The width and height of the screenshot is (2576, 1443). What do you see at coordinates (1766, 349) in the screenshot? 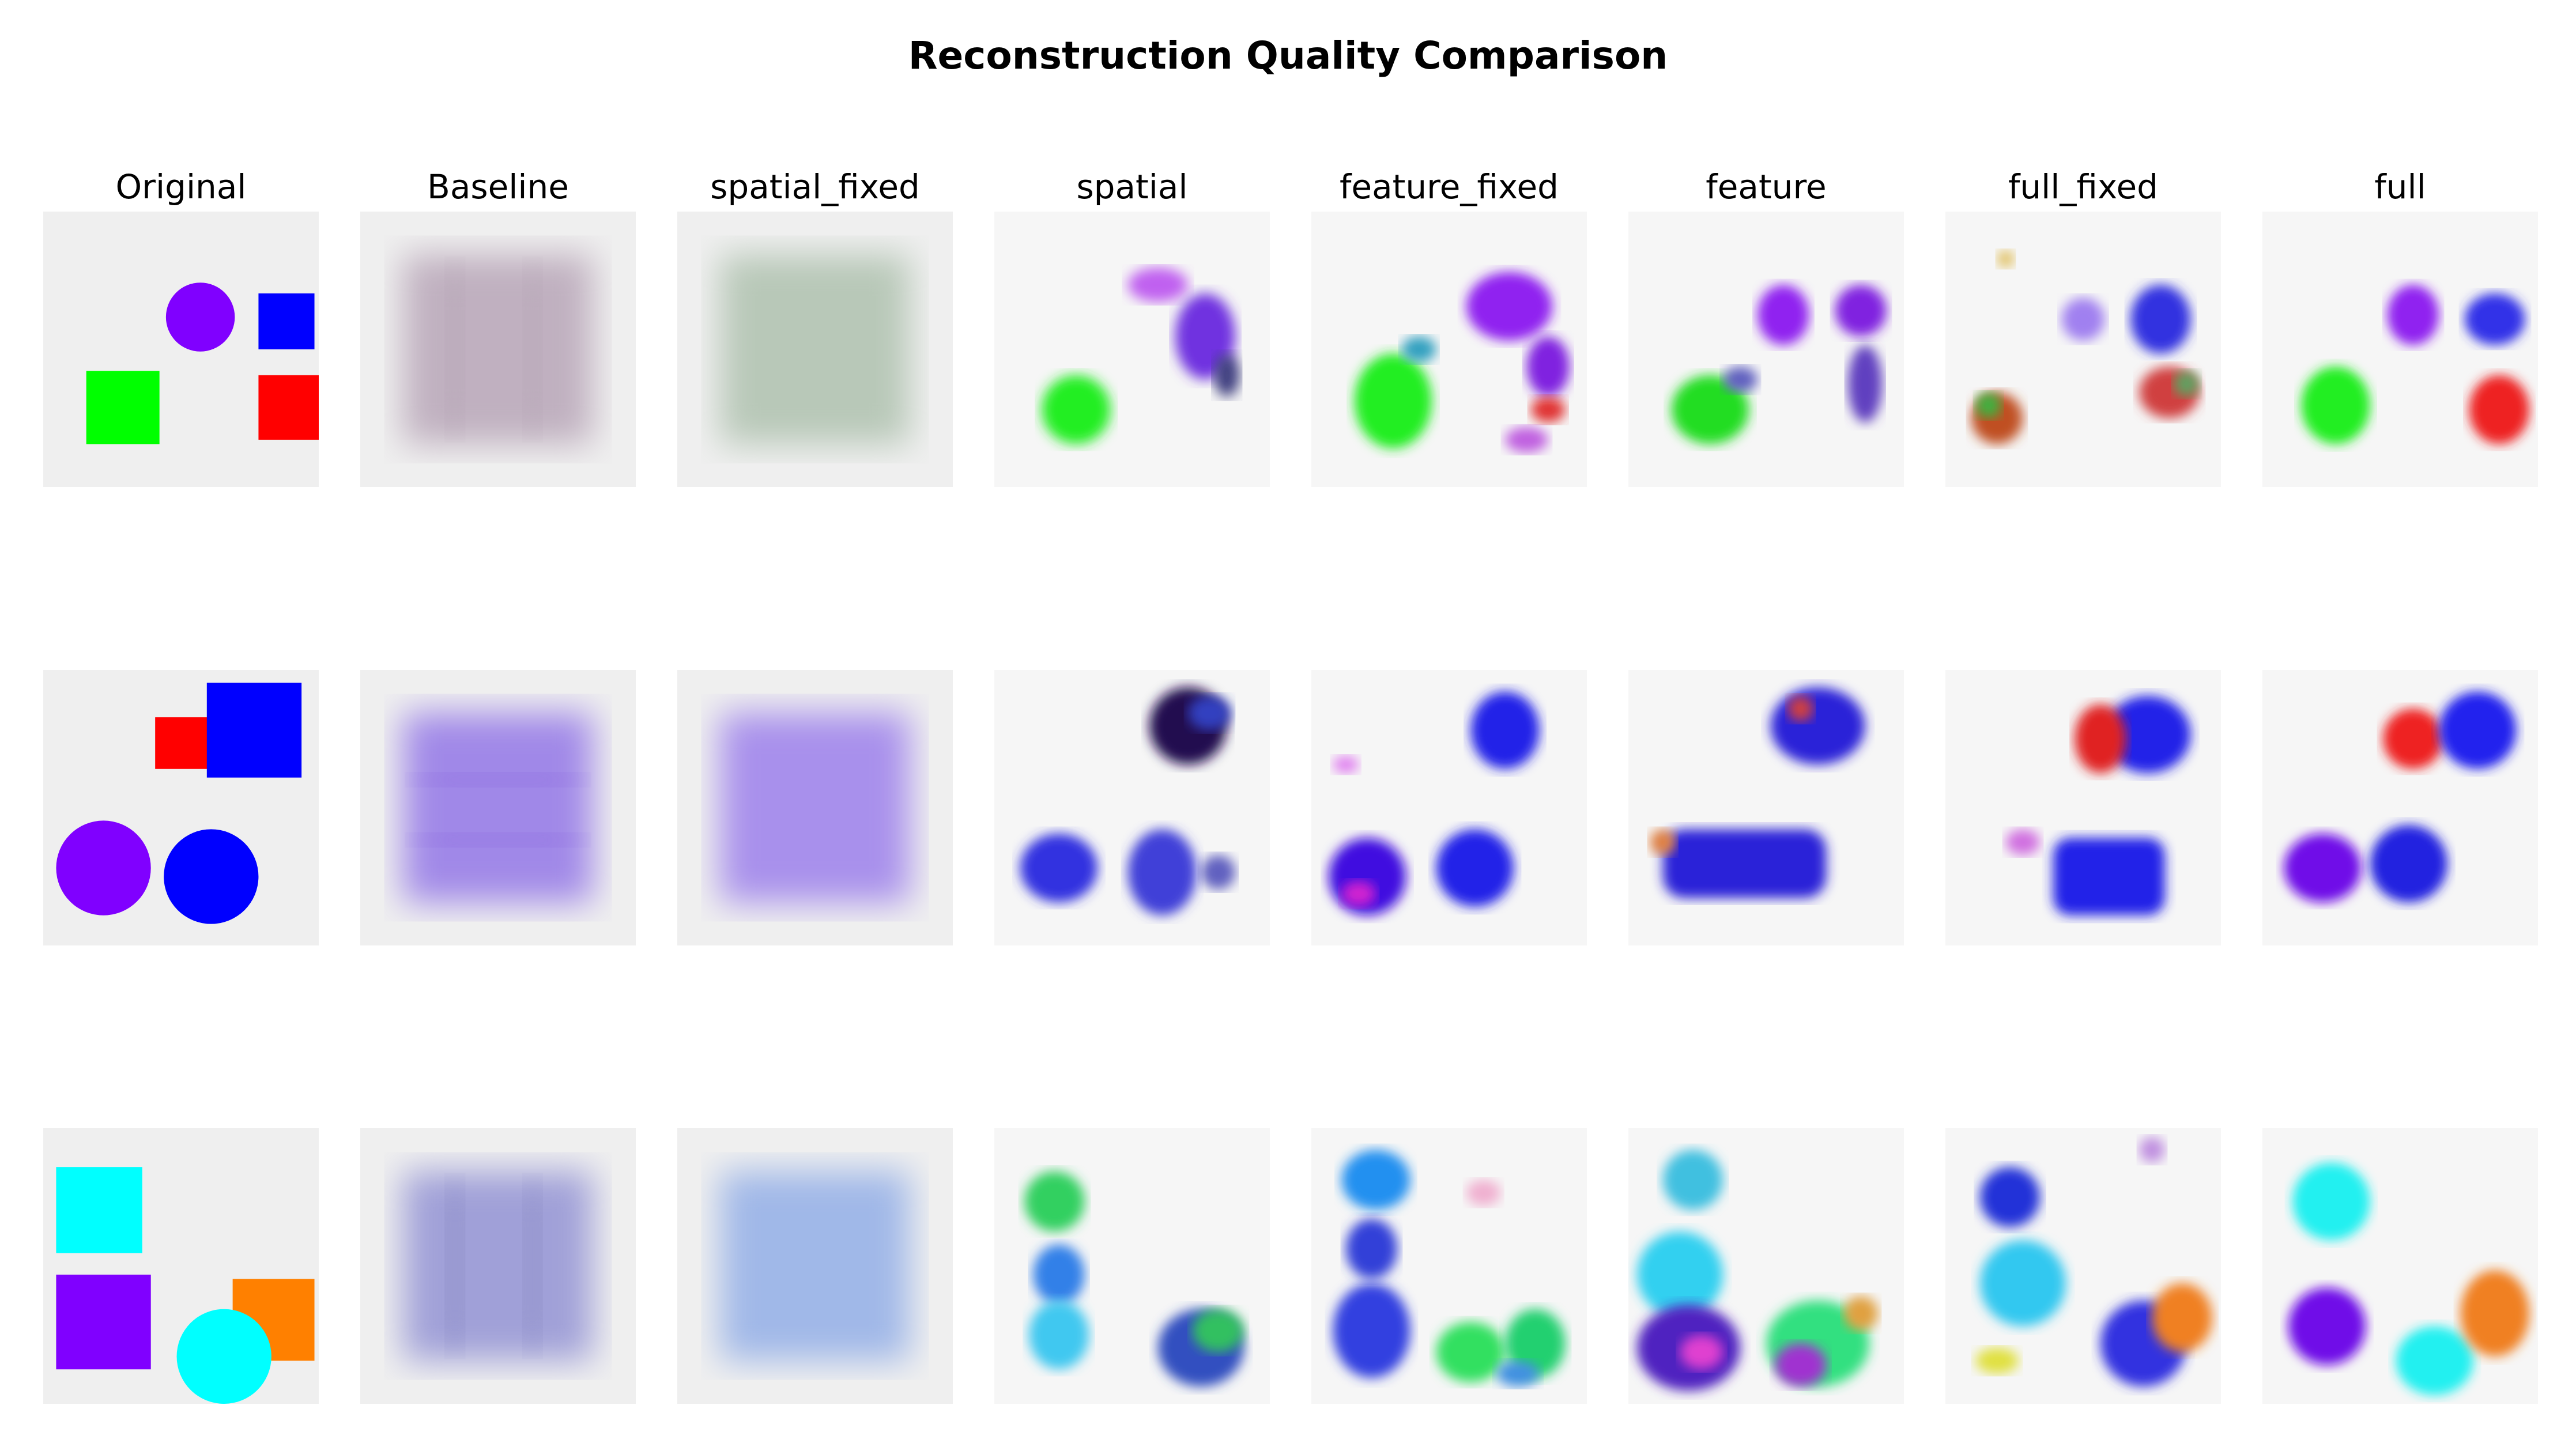
I see `image-row1-feature` at bounding box center [1766, 349].